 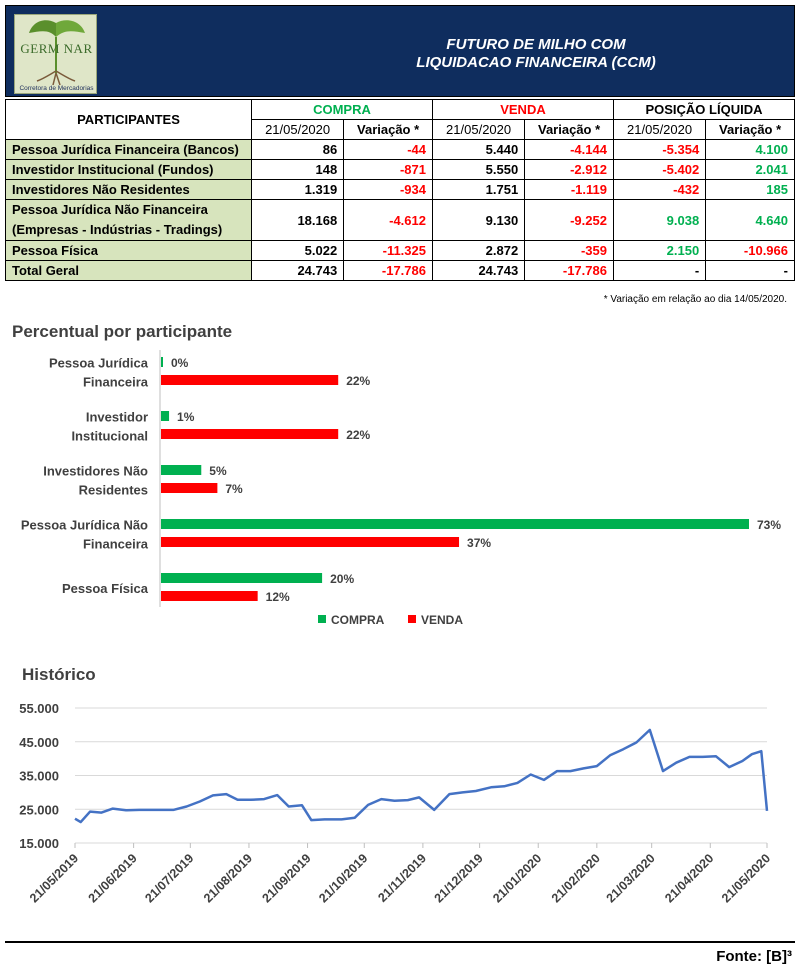 What do you see at coordinates (128, 169) in the screenshot?
I see `row-label: Investidor Institucional (Fundos)` at bounding box center [128, 169].